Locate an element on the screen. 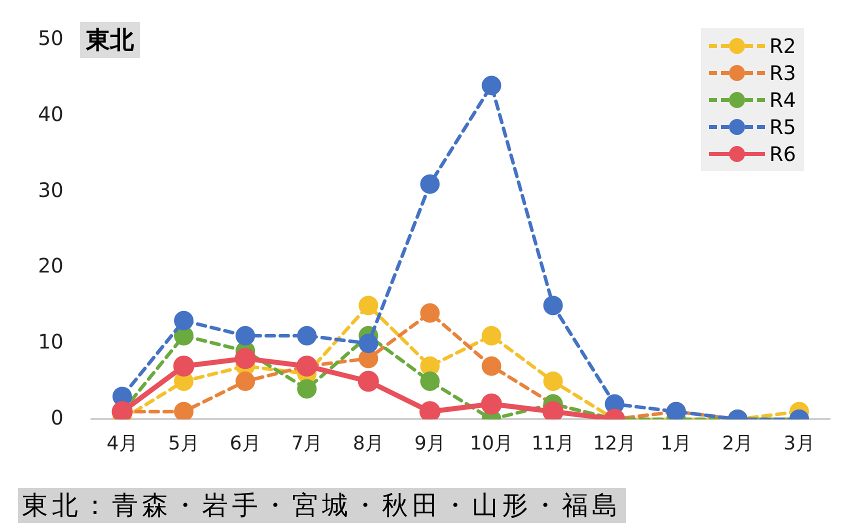 The image size is (850, 529). x-tick-label: 11月 is located at coordinates (553, 443).